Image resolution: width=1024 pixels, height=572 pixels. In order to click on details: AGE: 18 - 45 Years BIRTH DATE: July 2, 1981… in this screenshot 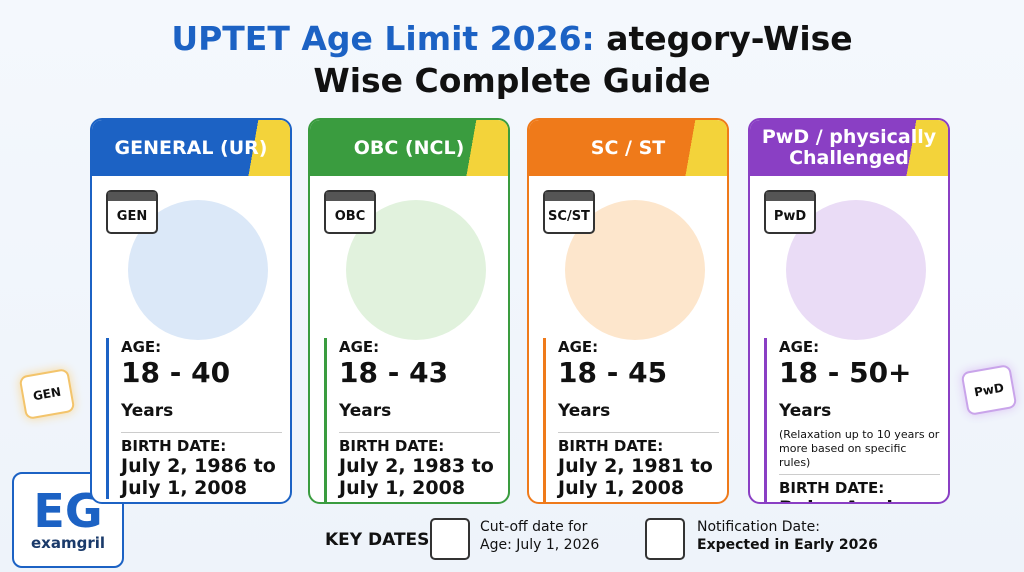, I will do `click(631, 421)`.